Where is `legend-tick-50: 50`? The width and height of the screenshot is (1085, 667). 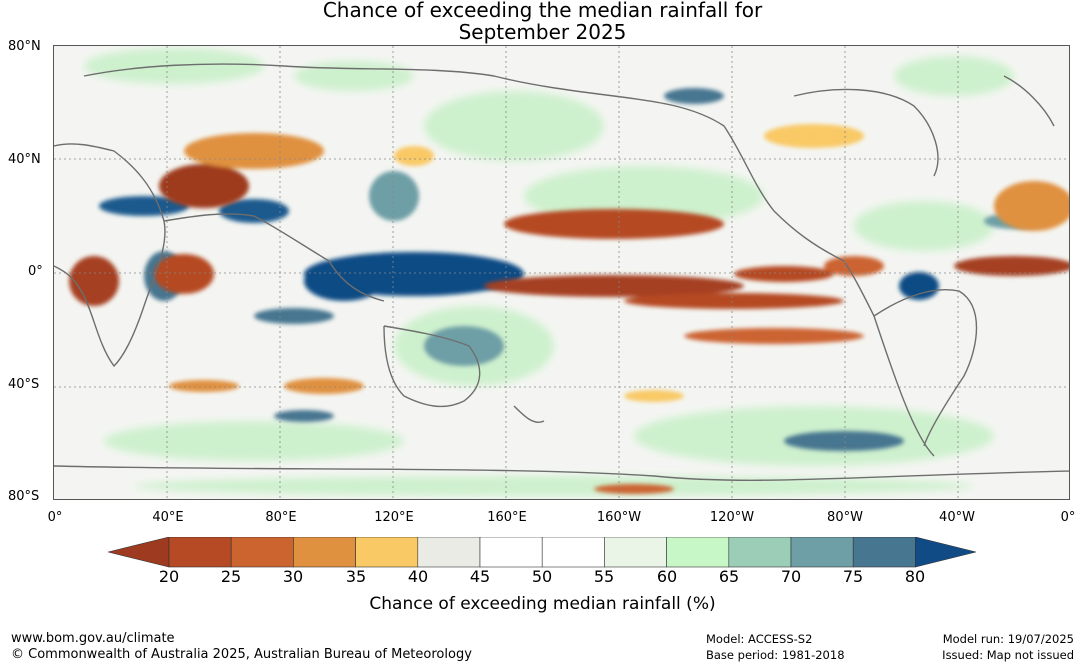 legend-tick-50: 50 is located at coordinates (542, 576).